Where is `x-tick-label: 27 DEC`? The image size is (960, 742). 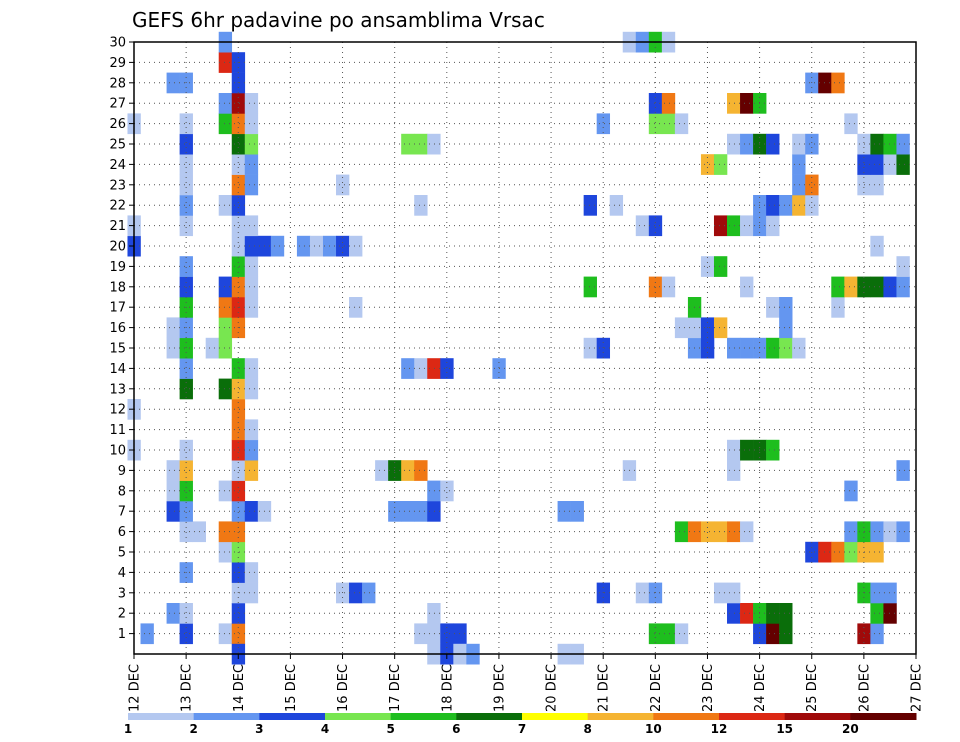
x-tick-label: 27 DEC is located at coordinates (917, 688).